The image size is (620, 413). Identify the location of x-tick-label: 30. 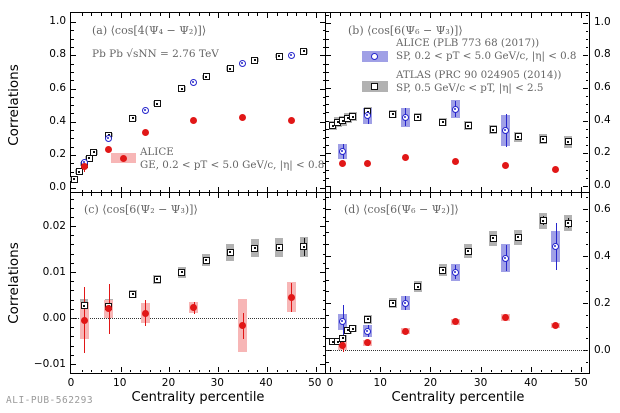
(217, 383).